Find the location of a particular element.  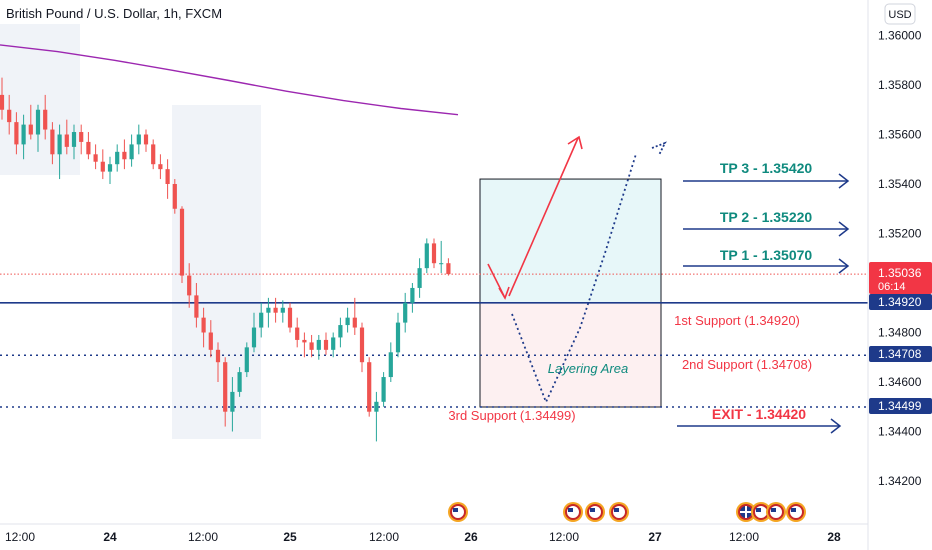

tp1-label: TP 1 - 1.35070 is located at coordinates (766, 255).